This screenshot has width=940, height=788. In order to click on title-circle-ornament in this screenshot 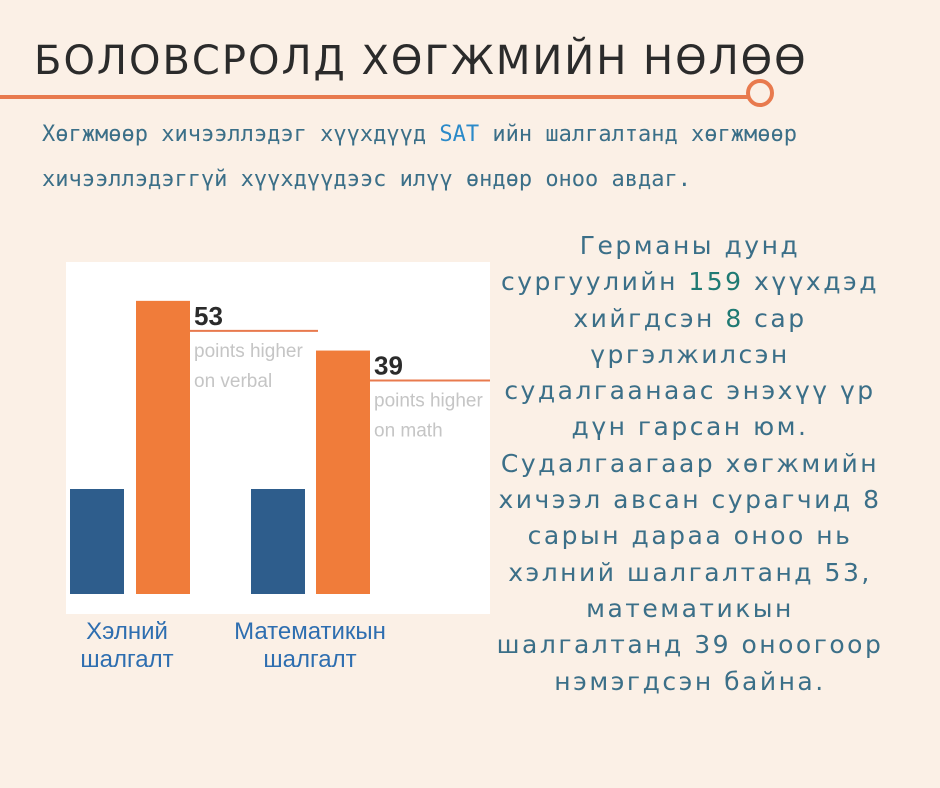, I will do `click(760, 93)`.